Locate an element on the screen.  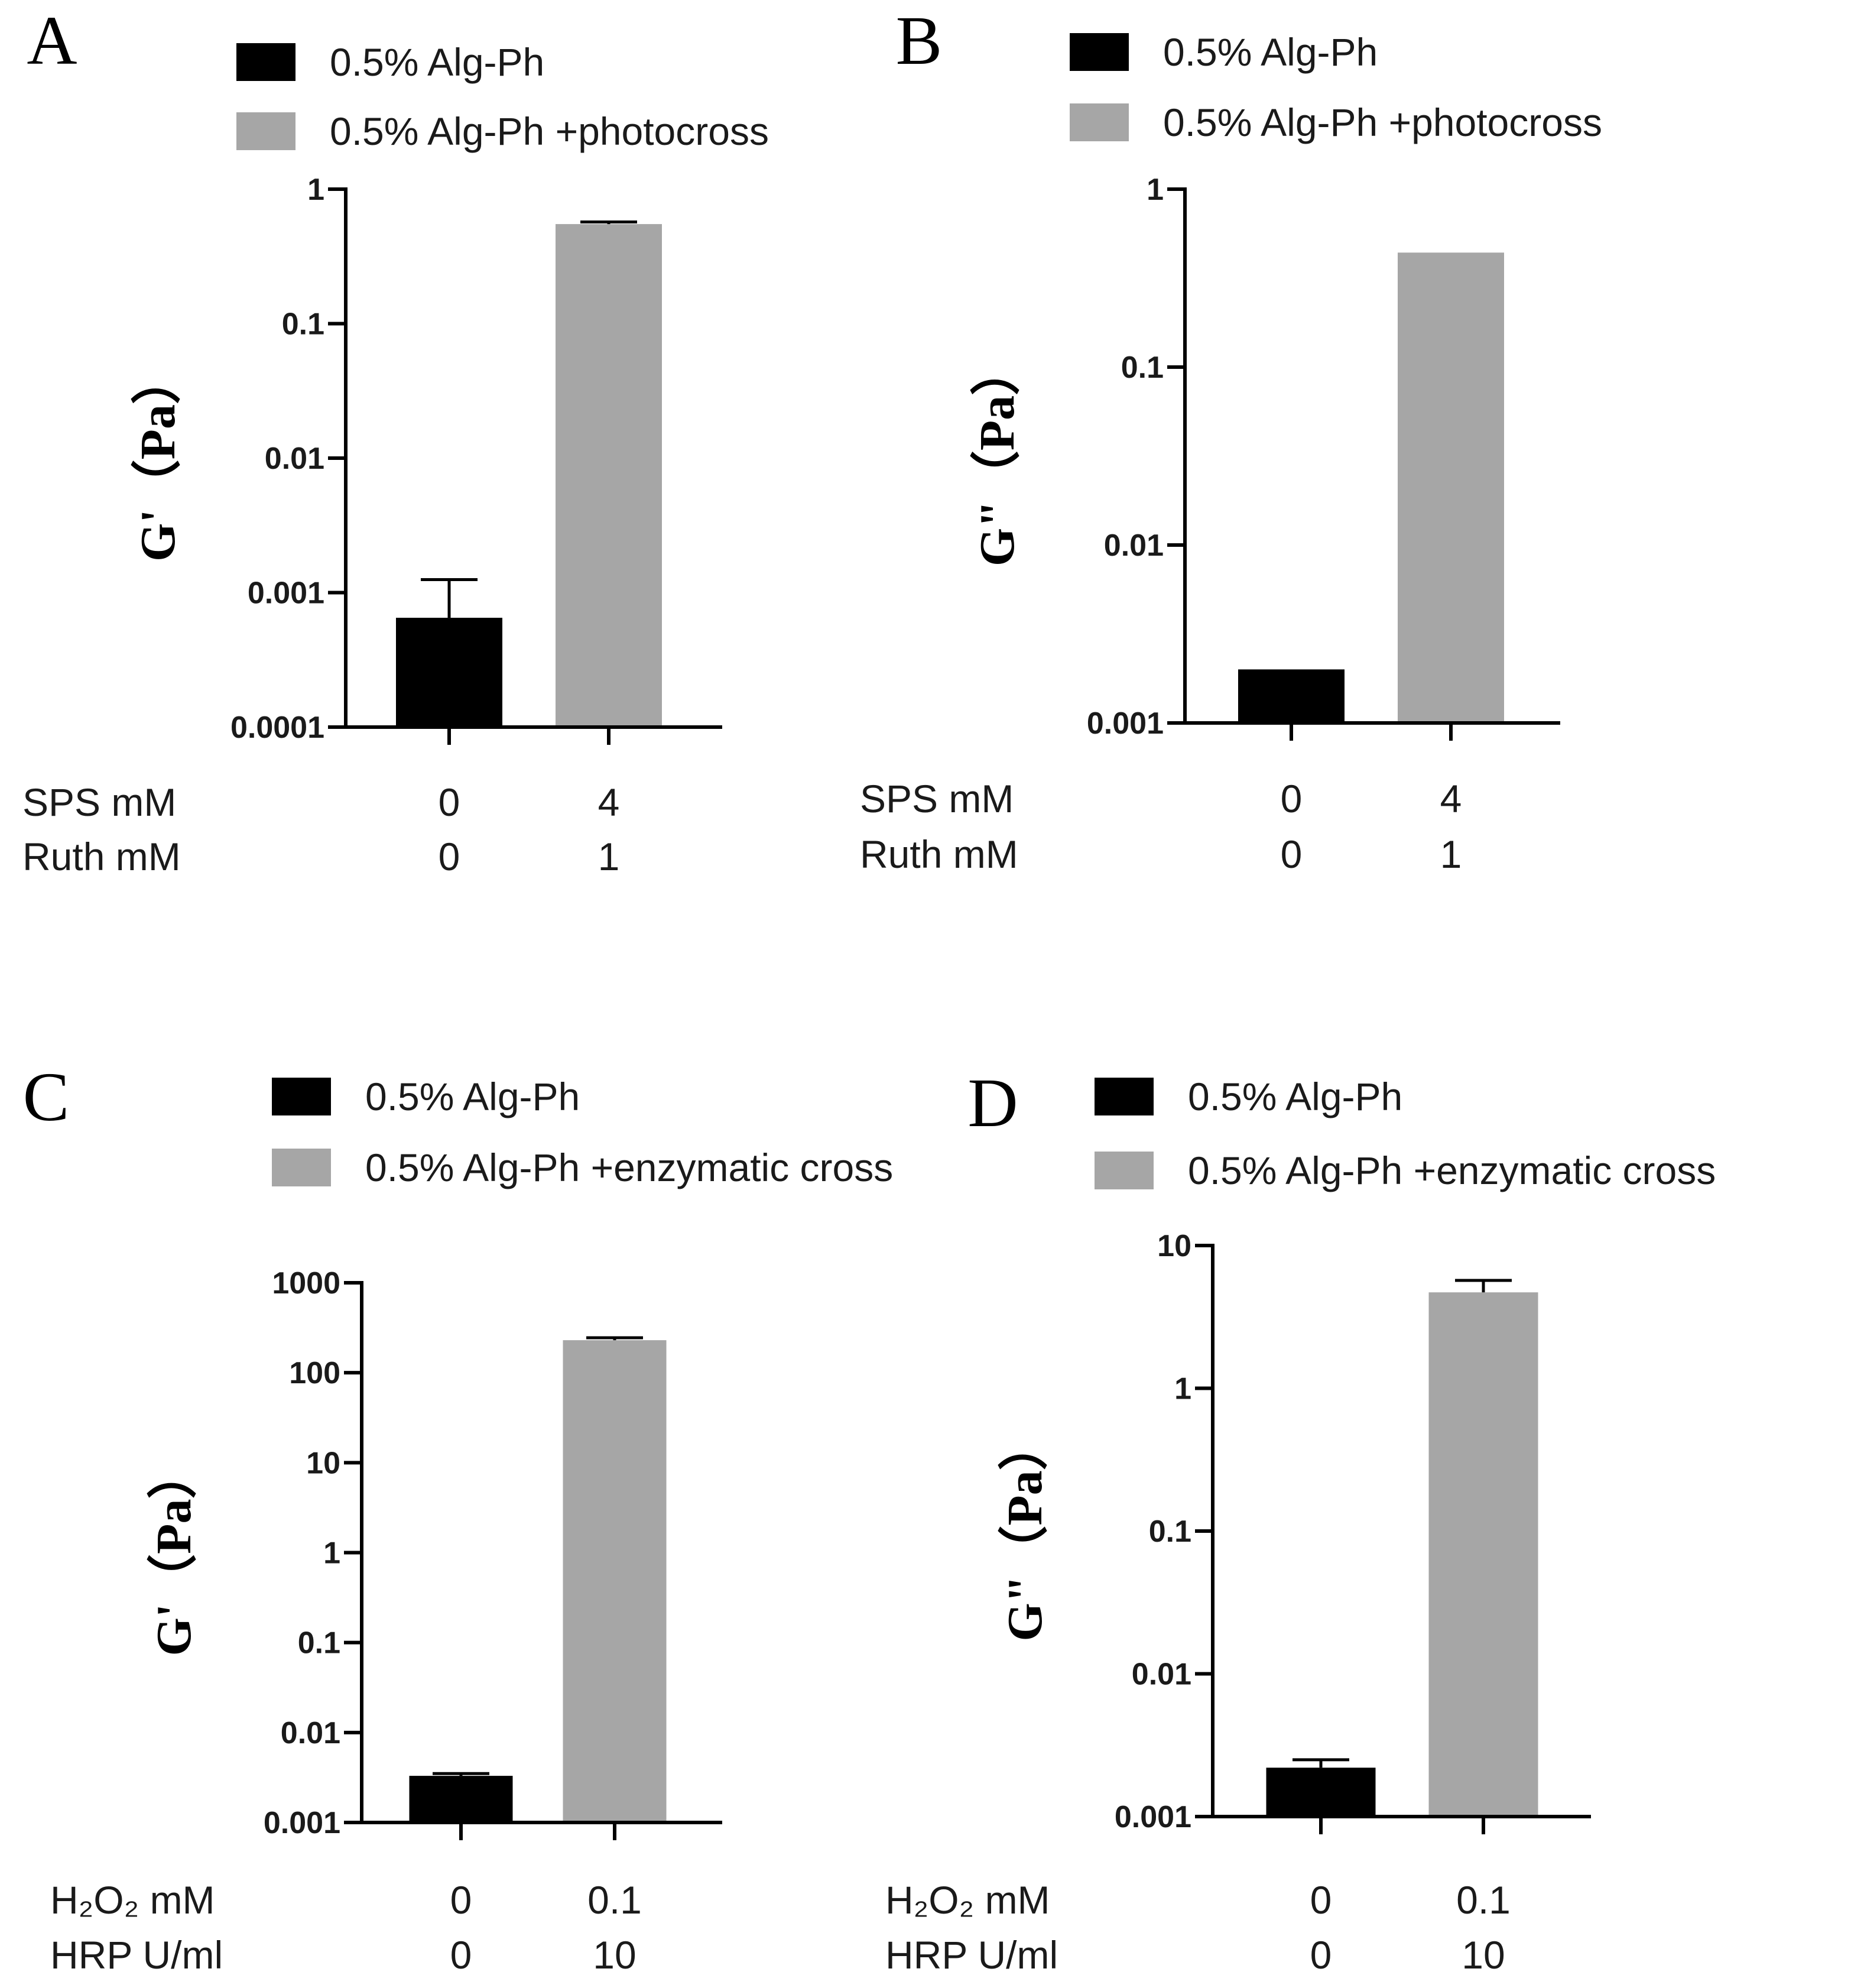
panel-label: B is located at coordinates (919, 40).